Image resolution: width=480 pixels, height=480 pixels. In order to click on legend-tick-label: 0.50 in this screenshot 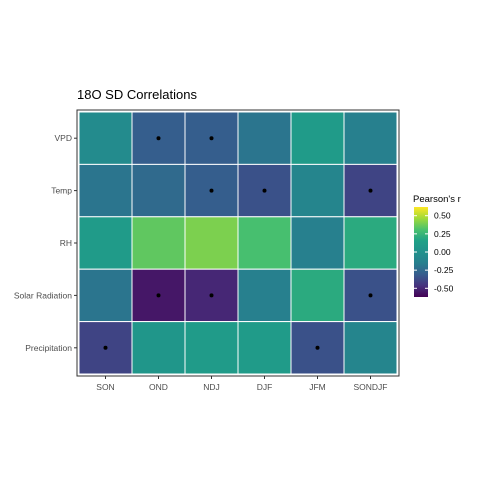, I will do `click(442, 216)`.